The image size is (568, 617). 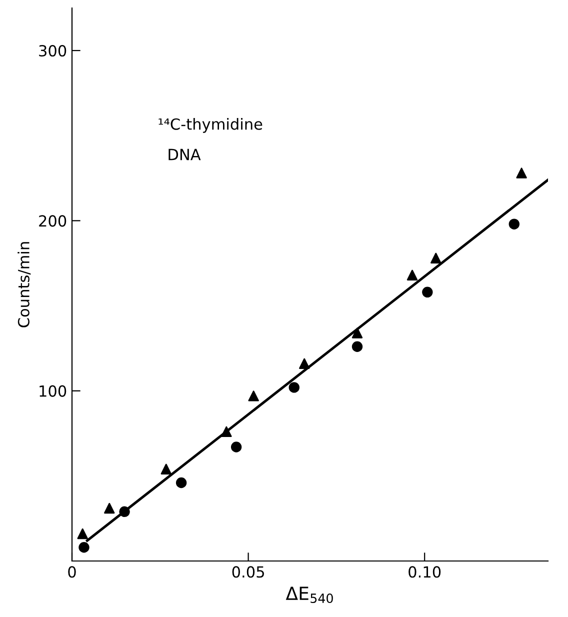 What do you see at coordinates (184, 154) in the screenshot?
I see `annotation: DNA` at bounding box center [184, 154].